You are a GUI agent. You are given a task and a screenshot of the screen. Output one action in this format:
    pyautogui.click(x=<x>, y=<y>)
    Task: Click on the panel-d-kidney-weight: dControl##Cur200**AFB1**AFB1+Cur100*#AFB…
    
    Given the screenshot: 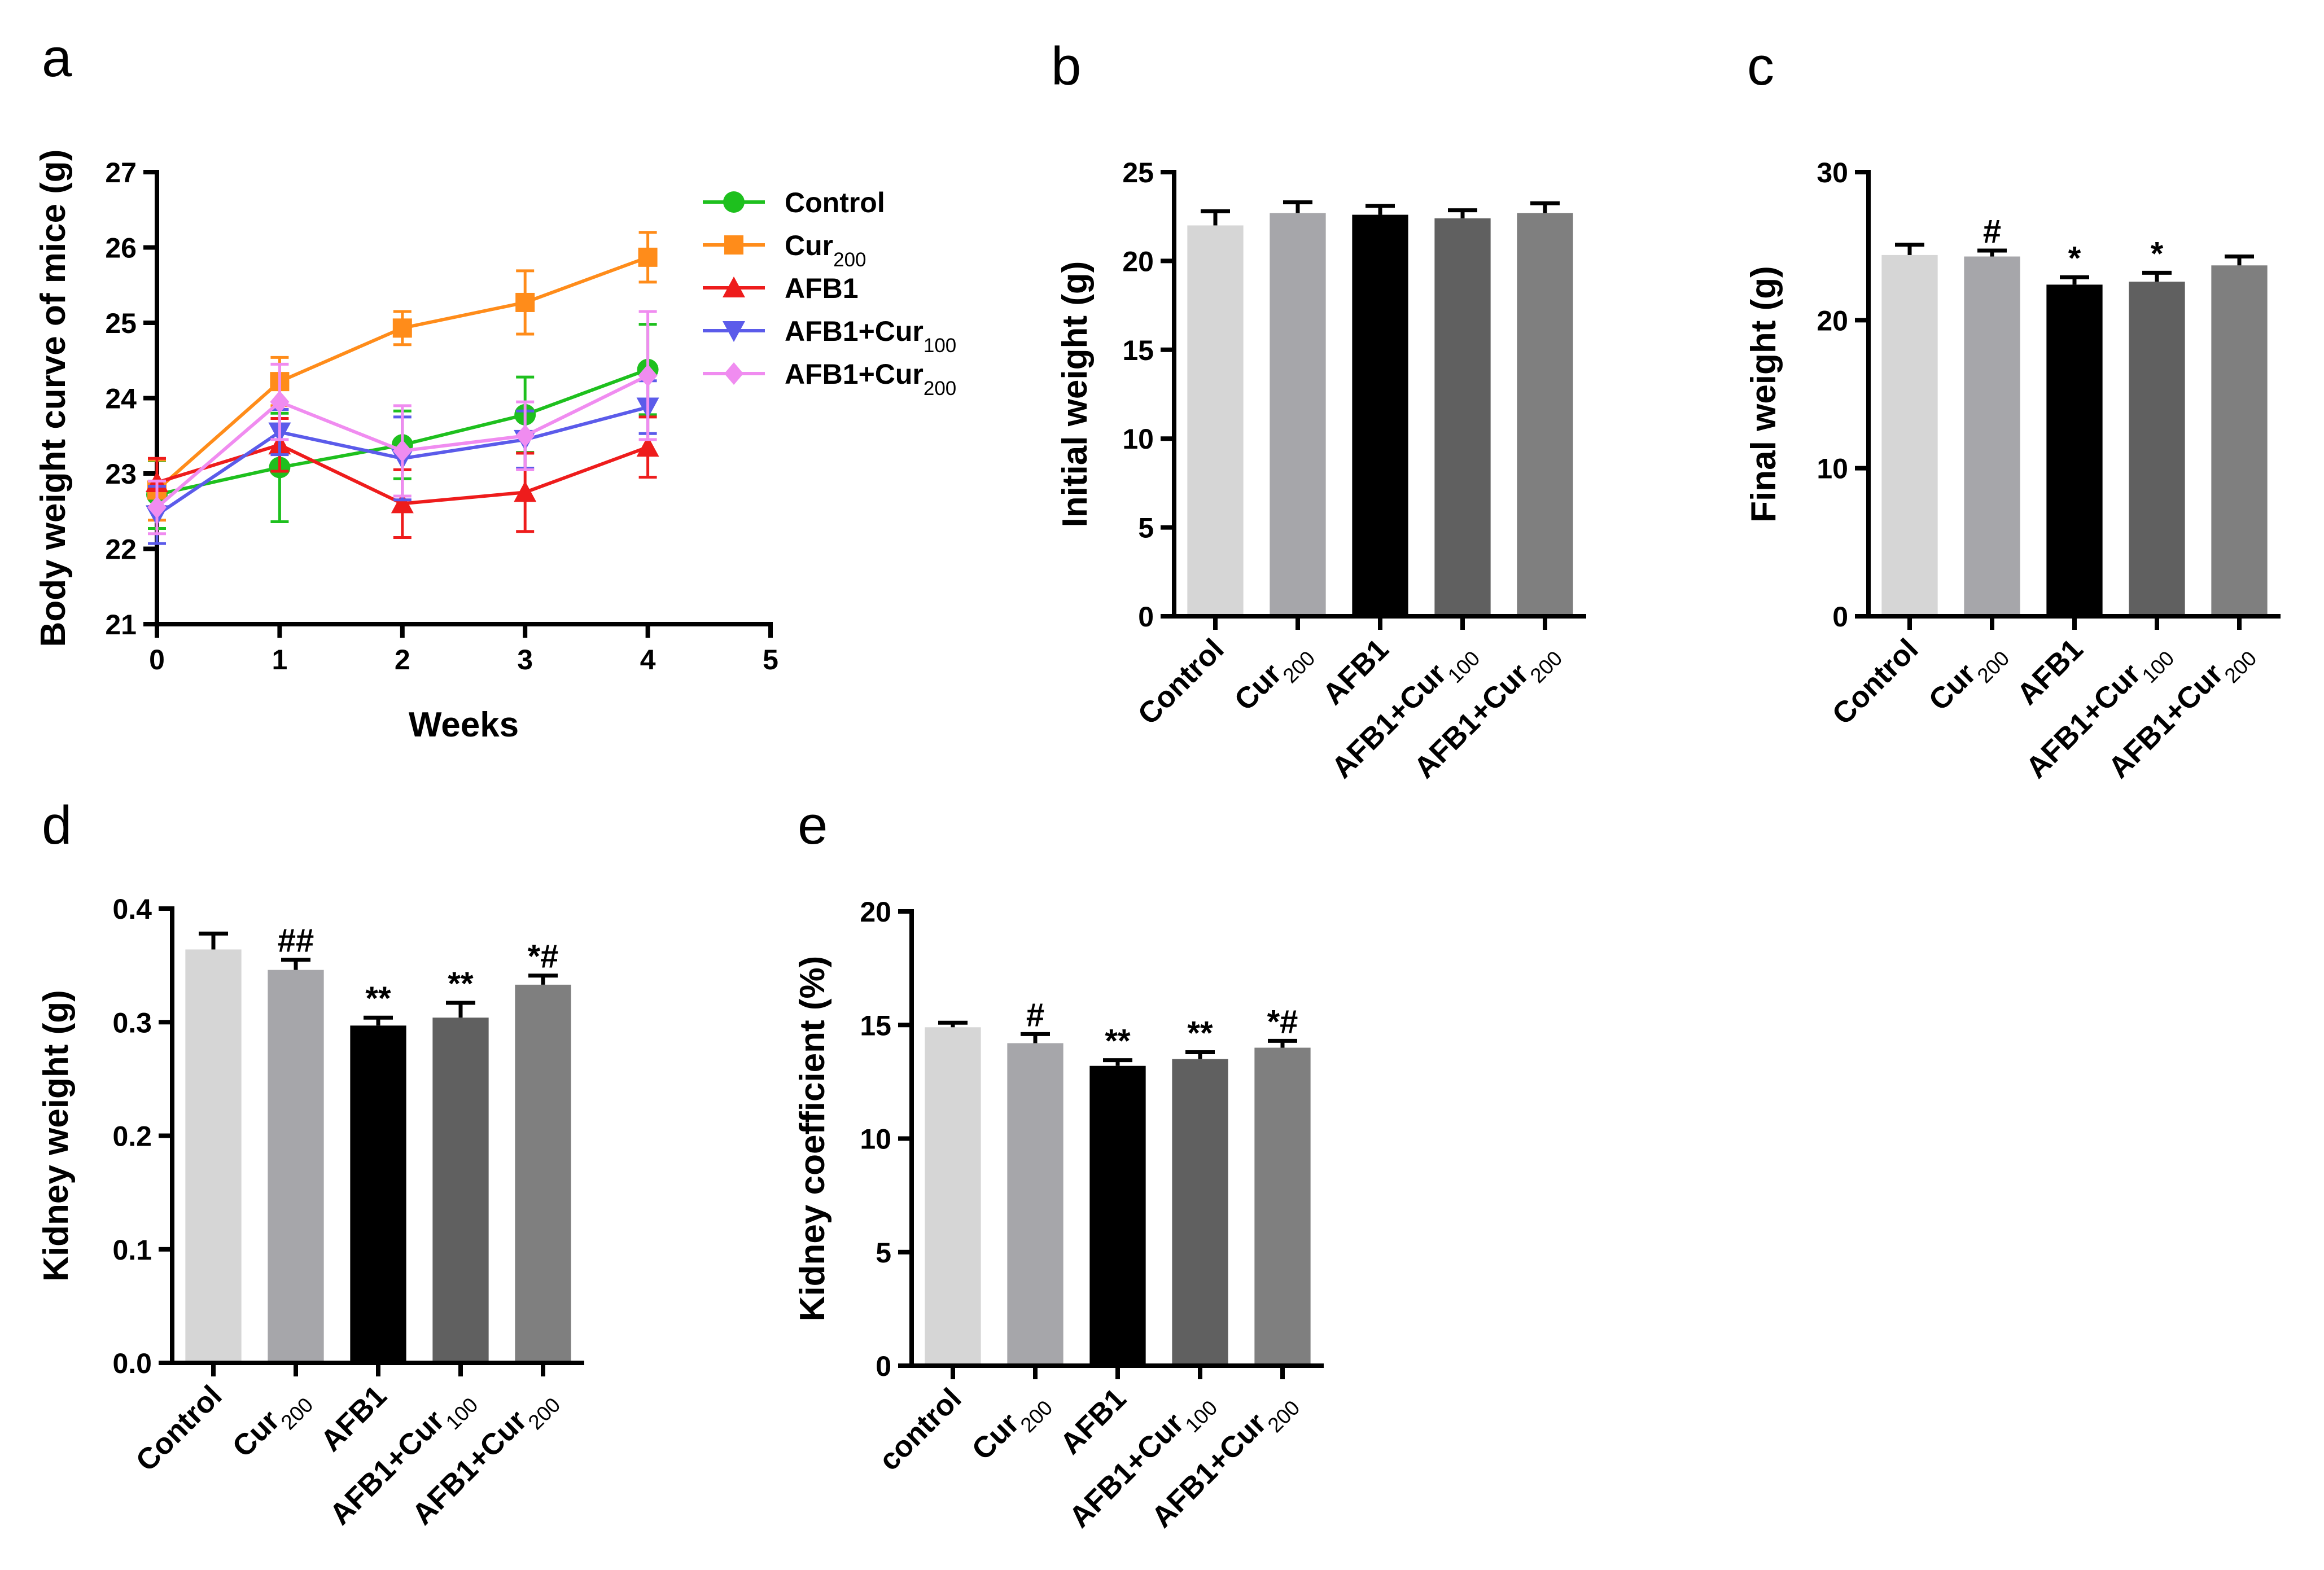 What is the action you would take?
    pyautogui.click(x=310, y=1163)
    